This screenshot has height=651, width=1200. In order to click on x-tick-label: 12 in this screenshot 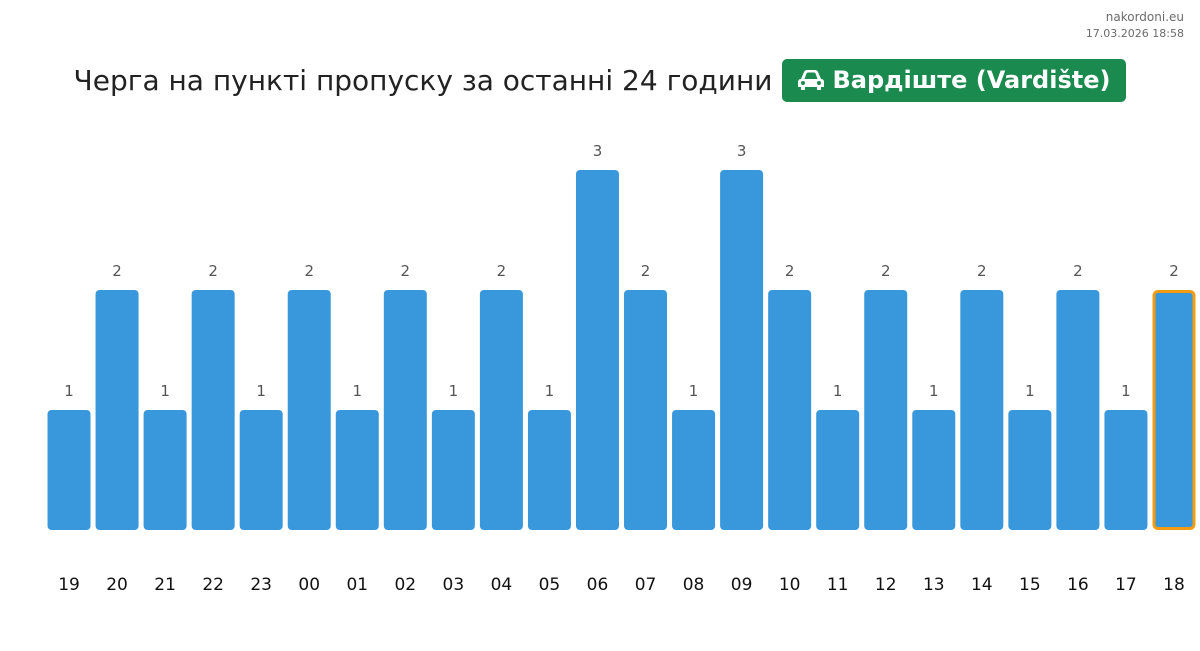, I will do `click(886, 585)`.